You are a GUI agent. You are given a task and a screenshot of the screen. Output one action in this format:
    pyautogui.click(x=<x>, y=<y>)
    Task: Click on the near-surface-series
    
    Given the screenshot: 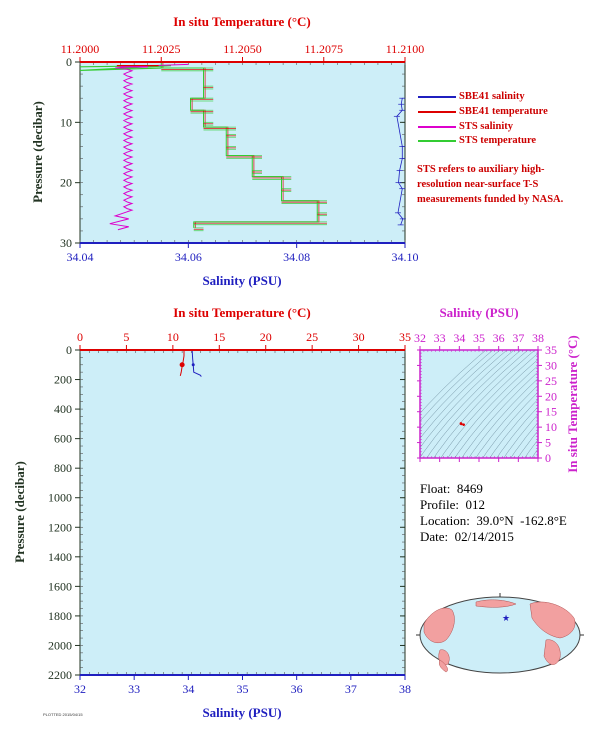 What is the action you would take?
    pyautogui.click(x=242, y=147)
    